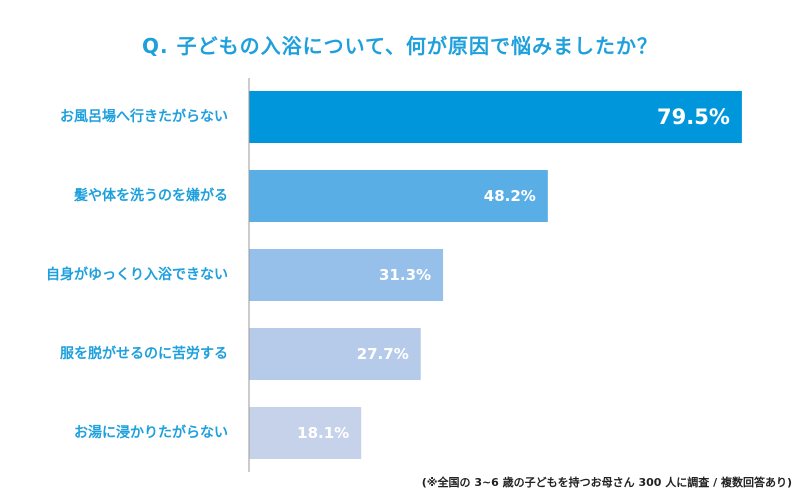  I want to click on value-label-5: 18.1%, so click(323, 433).